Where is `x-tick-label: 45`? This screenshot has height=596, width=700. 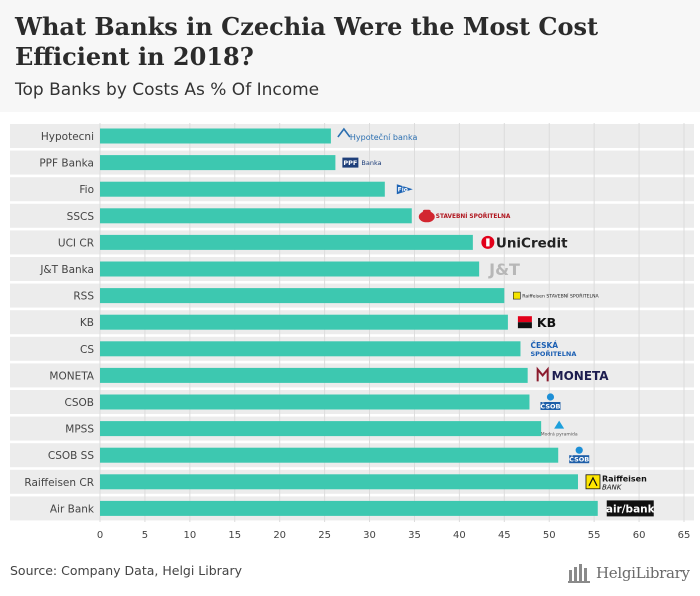
x-tick-label: 45 is located at coordinates (504, 535).